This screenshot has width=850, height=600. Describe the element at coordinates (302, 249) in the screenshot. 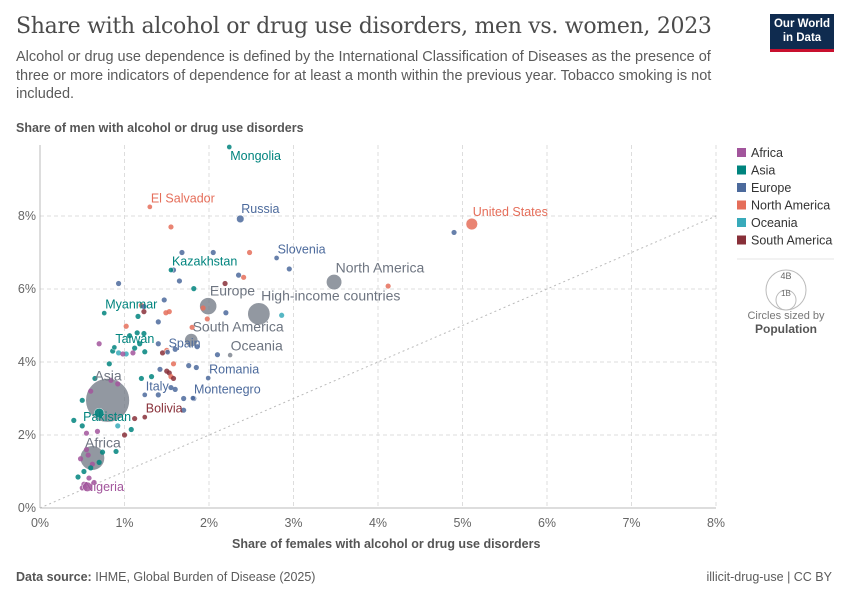

I see `point-label: Slovenia` at that location.